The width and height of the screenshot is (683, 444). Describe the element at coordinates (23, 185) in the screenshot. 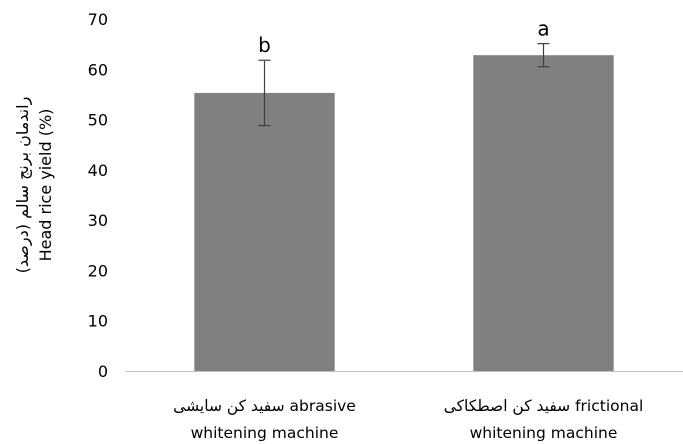

I see `y-axis-label-persian: راندمان برنج سالم (درصد)` at that location.